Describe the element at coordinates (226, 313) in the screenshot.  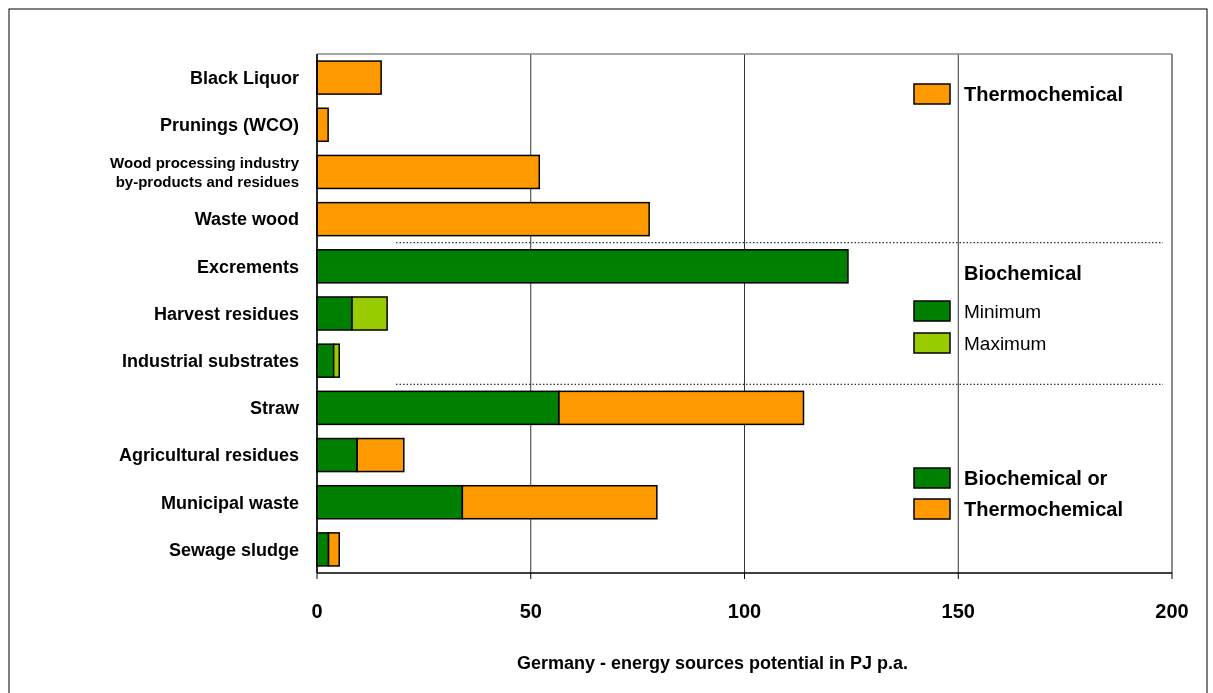
I see `y-tick-label: Harvest residues` at that location.